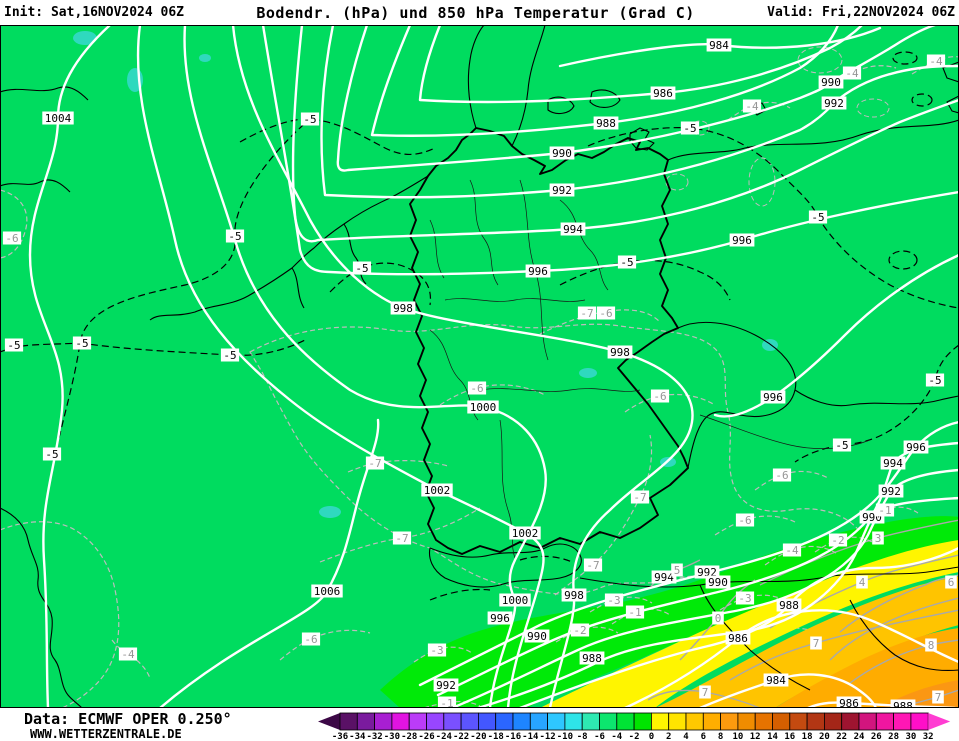  Describe the element at coordinates (565, 736) in the screenshot. I see `colorbar-tick-label: -10` at that location.